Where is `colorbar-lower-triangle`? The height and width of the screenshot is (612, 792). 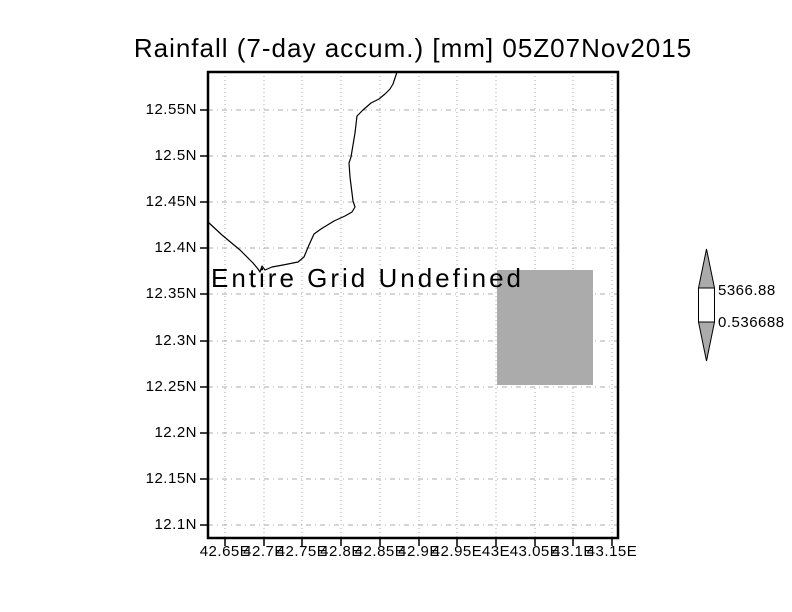
colorbar-lower-triangle is located at coordinates (706, 341).